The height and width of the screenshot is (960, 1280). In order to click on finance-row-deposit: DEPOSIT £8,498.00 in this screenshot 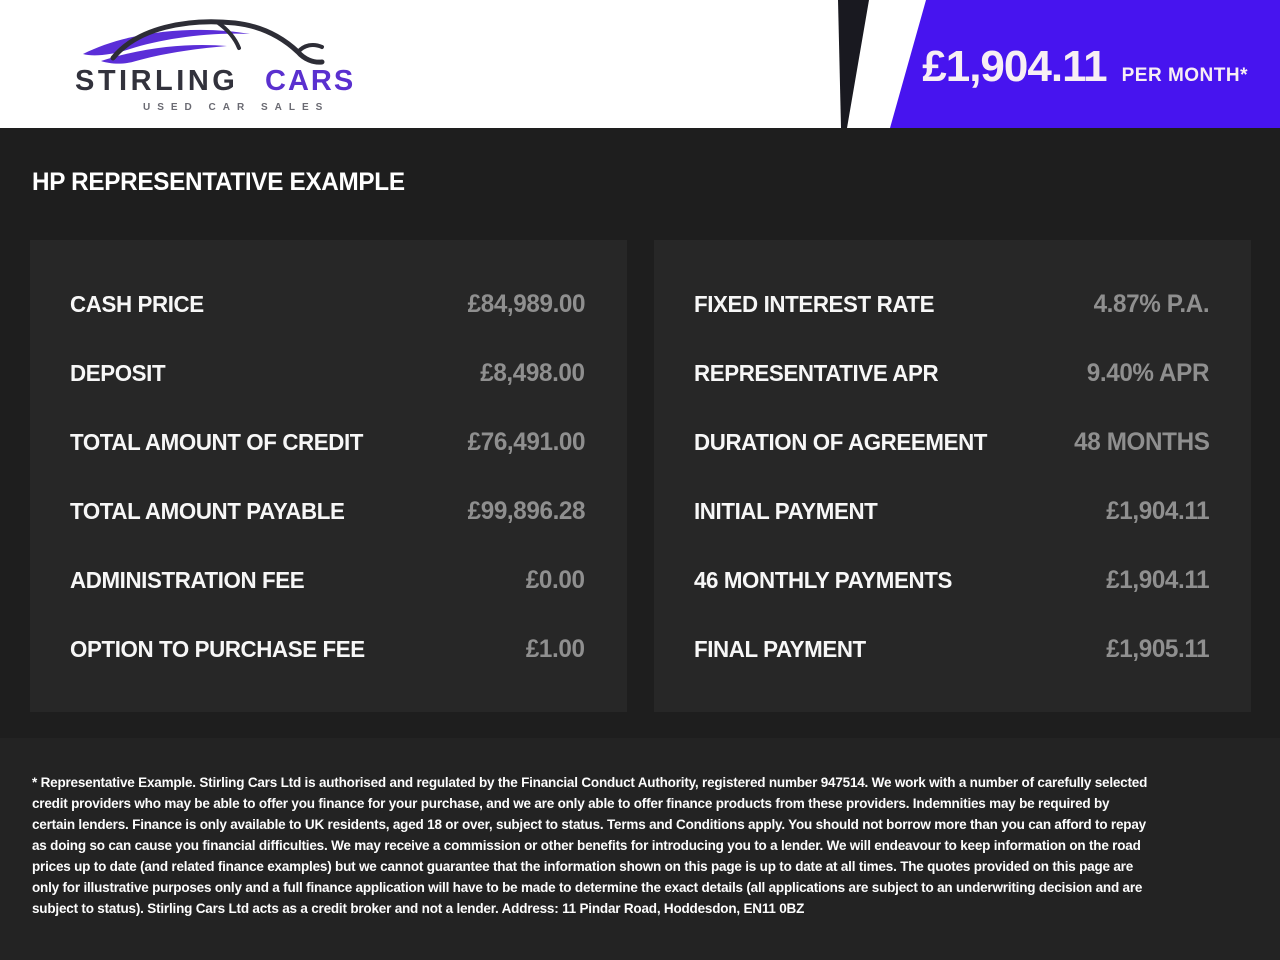, I will do `click(327, 373)`.